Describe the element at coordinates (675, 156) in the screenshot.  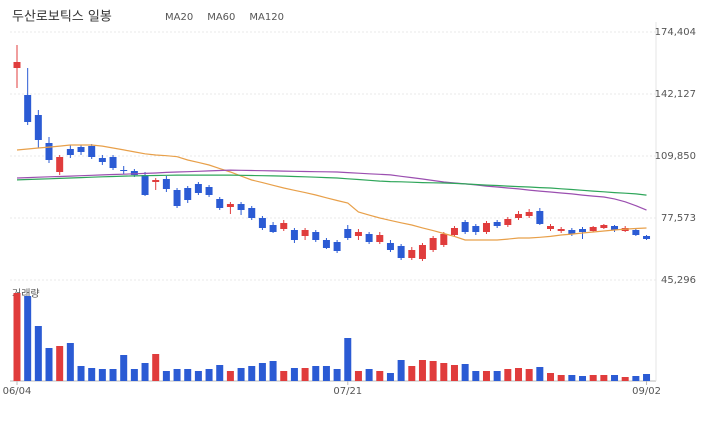
I see `y-tick-label: 109,850` at that location.